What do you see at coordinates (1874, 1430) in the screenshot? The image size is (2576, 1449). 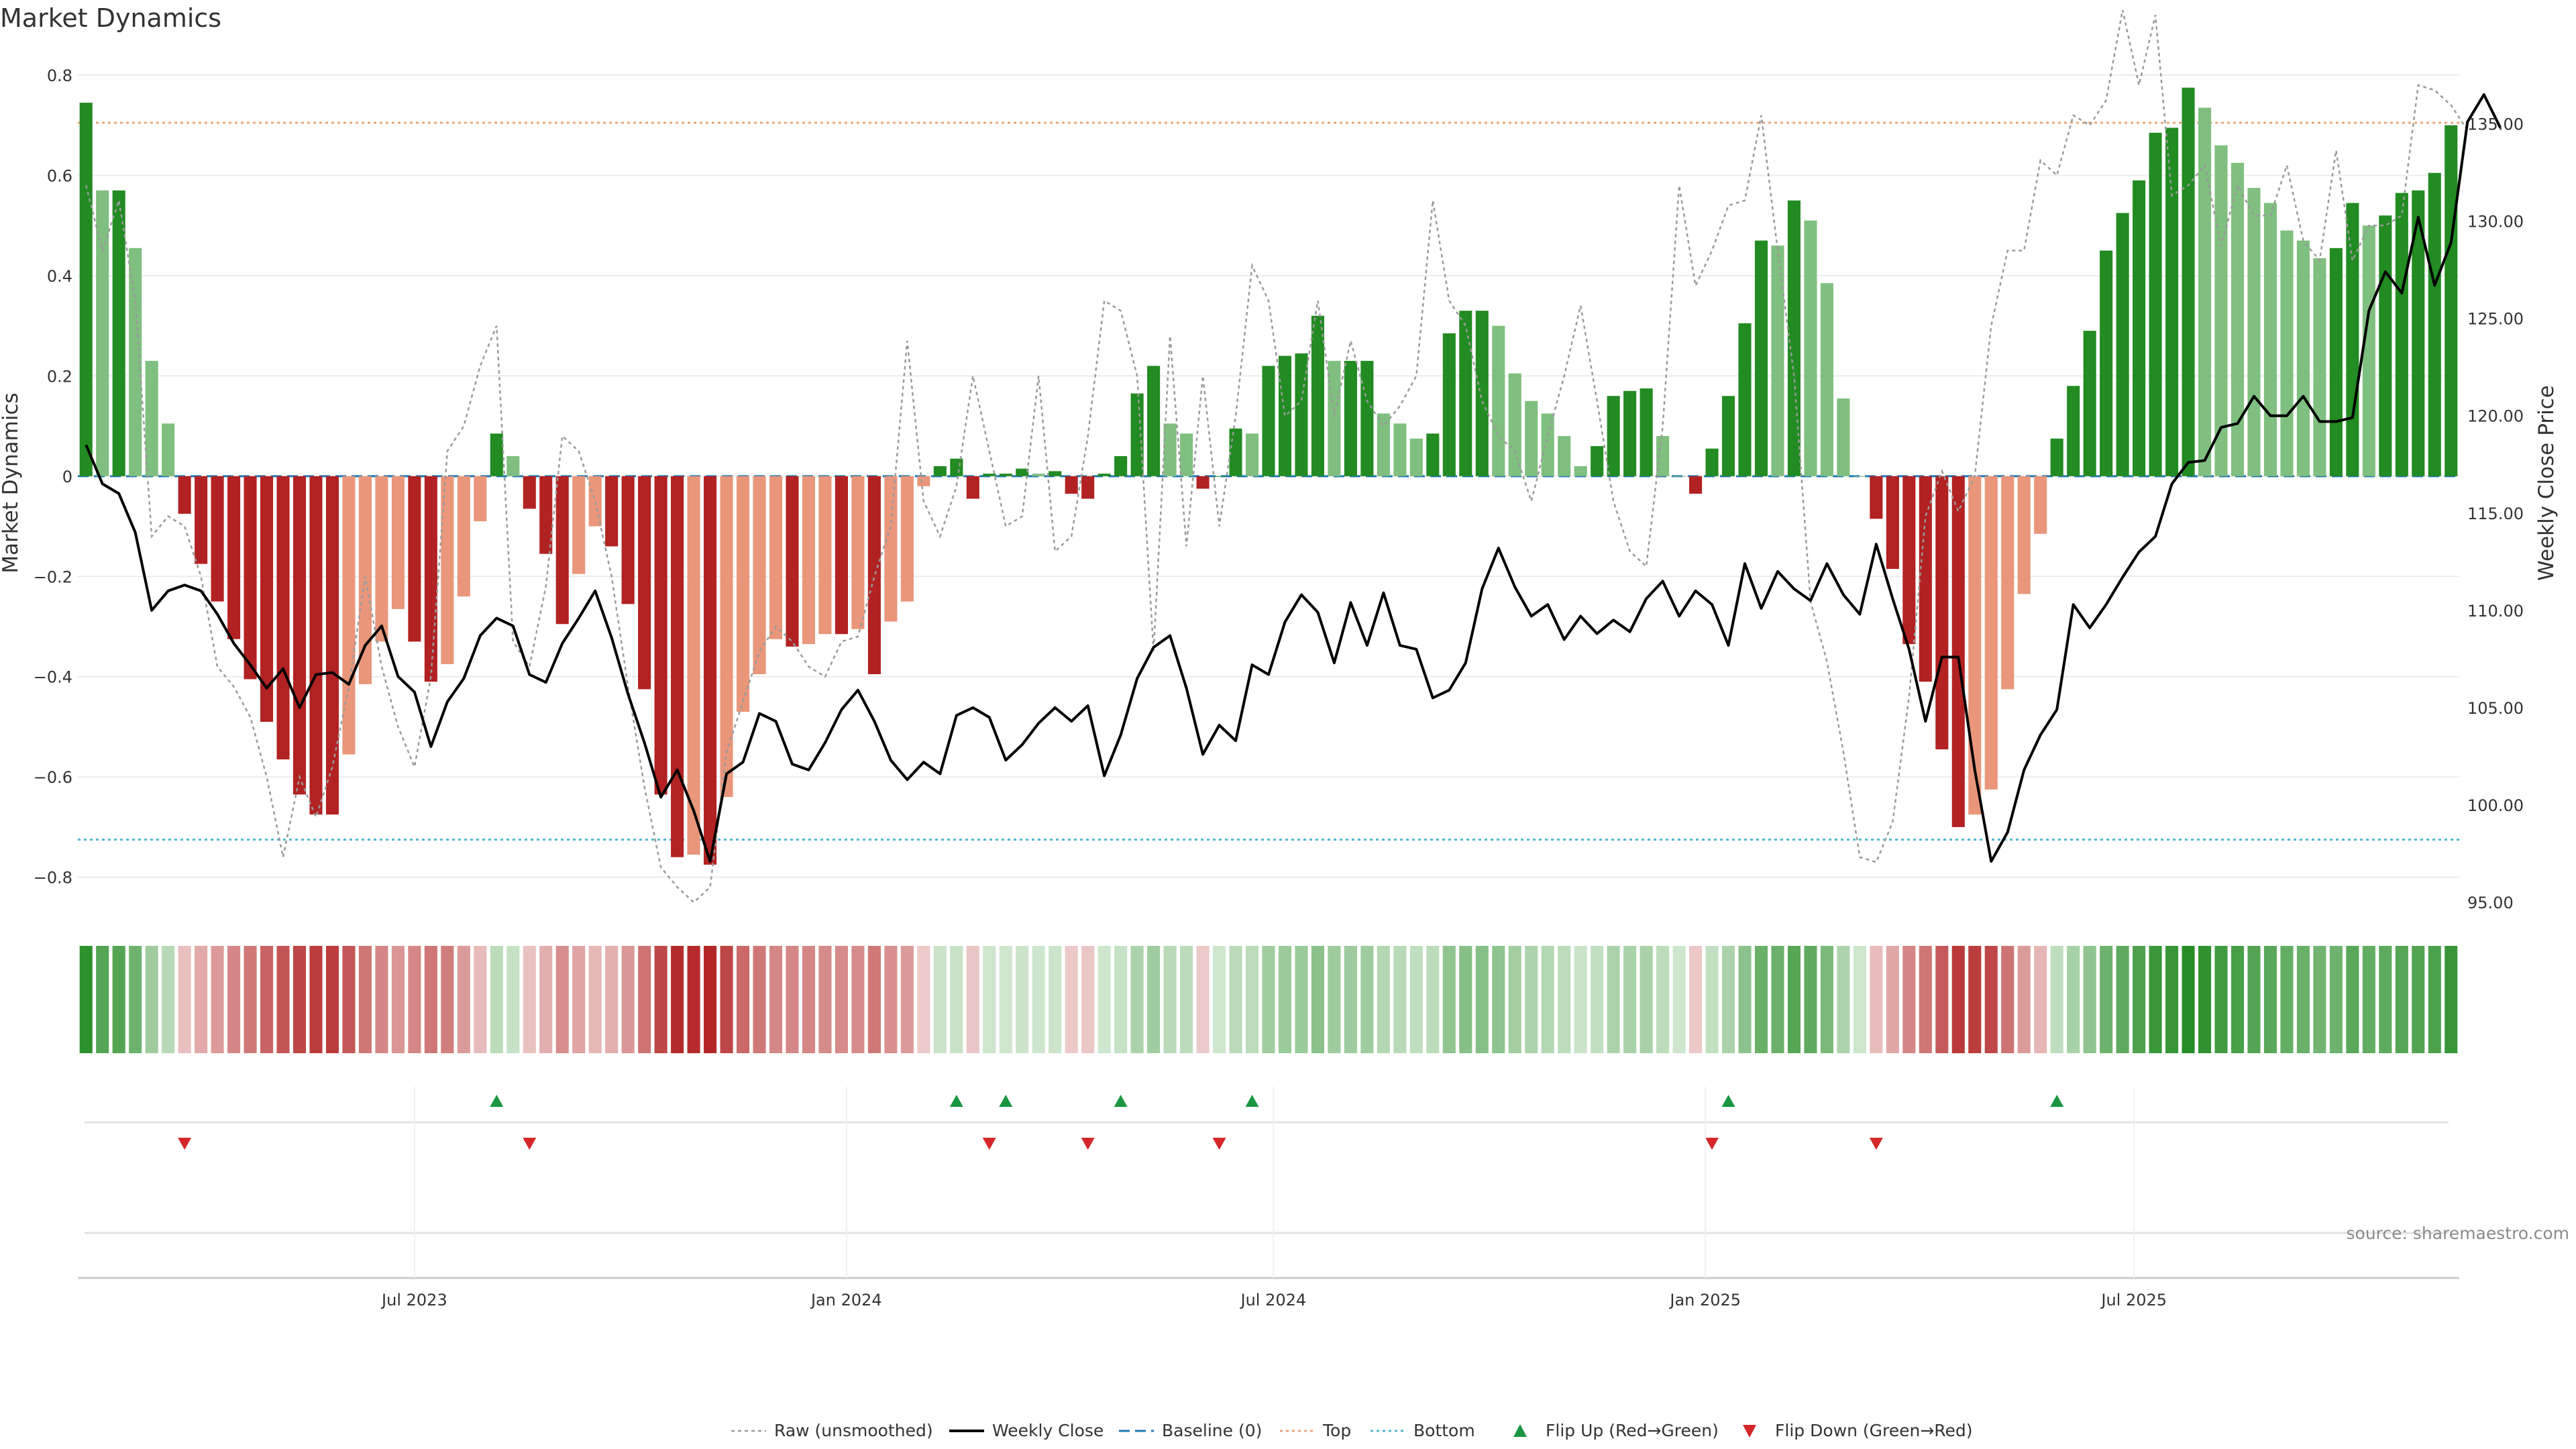 I see `legend-label: Flip Down (Green→Red)` at bounding box center [1874, 1430].